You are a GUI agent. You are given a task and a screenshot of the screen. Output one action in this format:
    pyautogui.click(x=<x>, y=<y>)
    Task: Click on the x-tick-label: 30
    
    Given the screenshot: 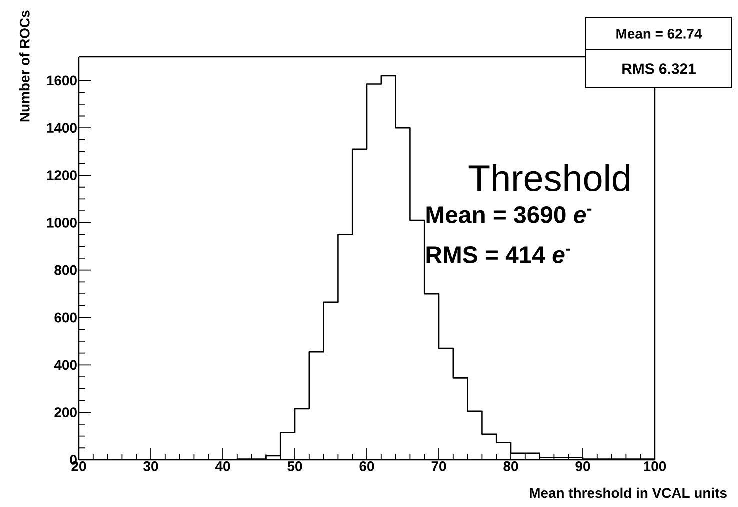 What is the action you would take?
    pyautogui.click(x=151, y=466)
    